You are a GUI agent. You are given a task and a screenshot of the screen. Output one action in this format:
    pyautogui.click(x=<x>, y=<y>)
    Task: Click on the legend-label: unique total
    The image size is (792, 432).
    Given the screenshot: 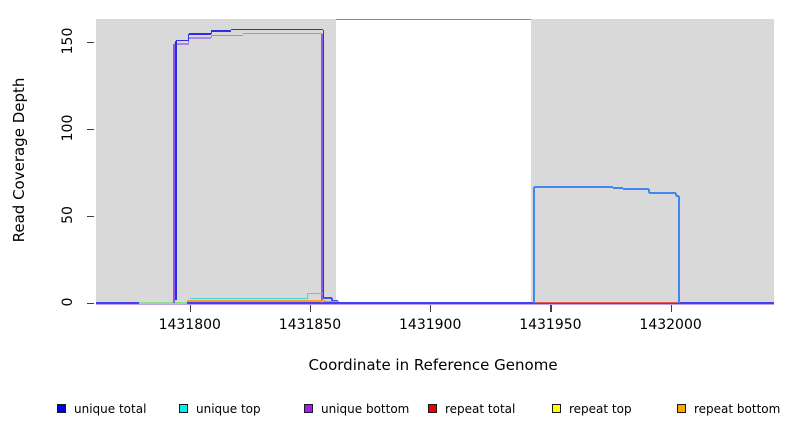 What is the action you would take?
    pyautogui.click(x=110, y=409)
    